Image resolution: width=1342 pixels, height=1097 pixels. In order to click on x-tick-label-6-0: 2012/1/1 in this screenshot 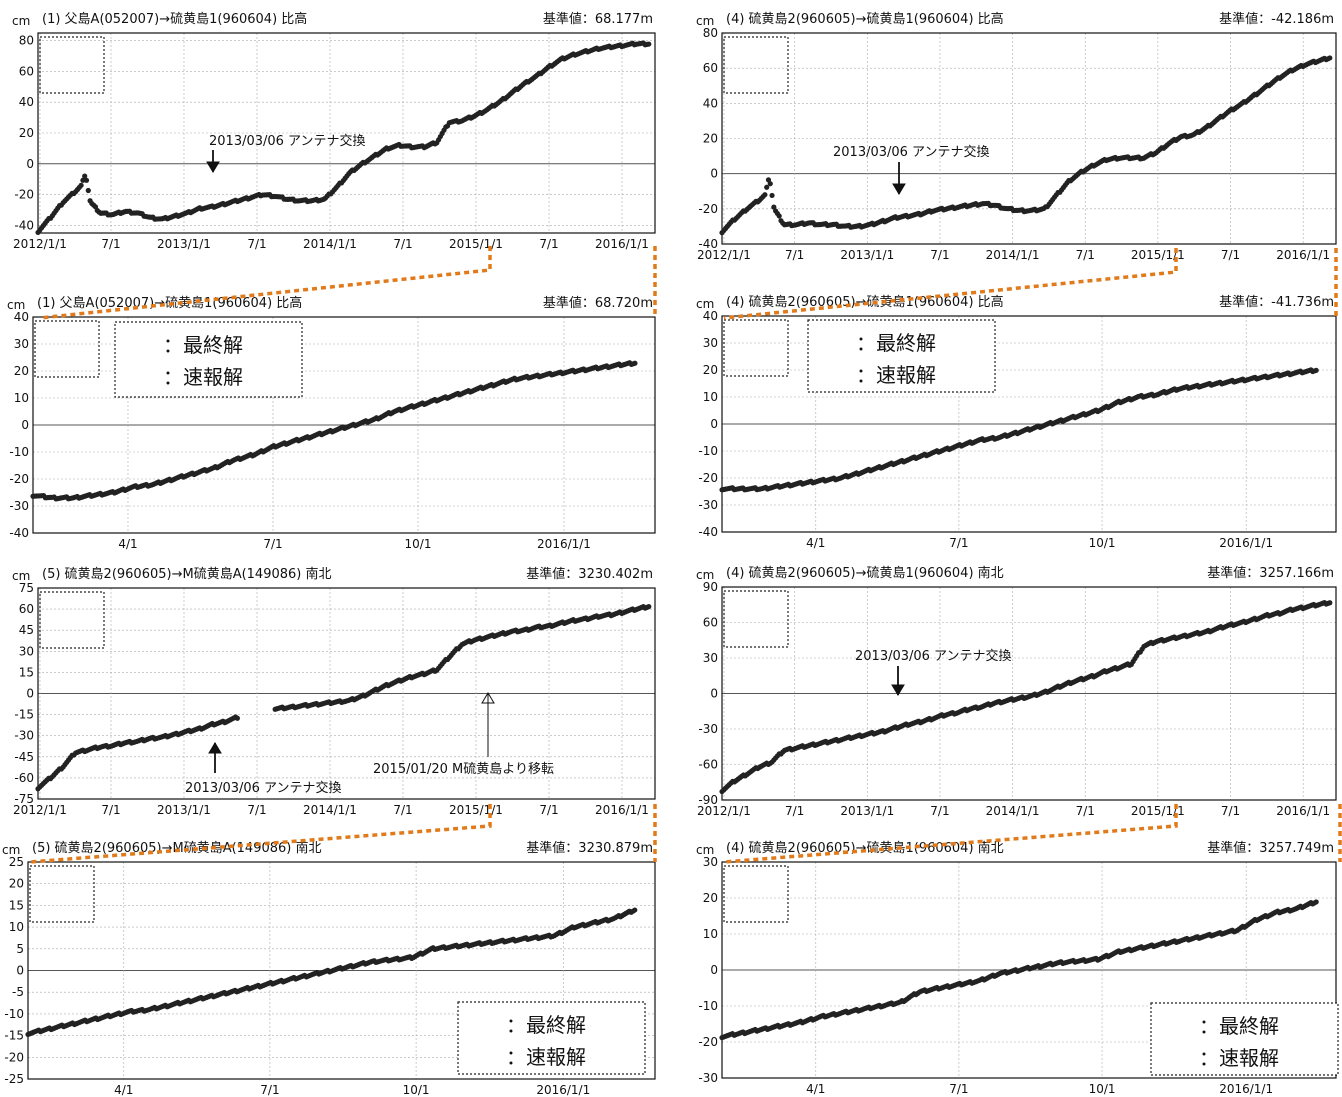, I will do `click(724, 811)`.